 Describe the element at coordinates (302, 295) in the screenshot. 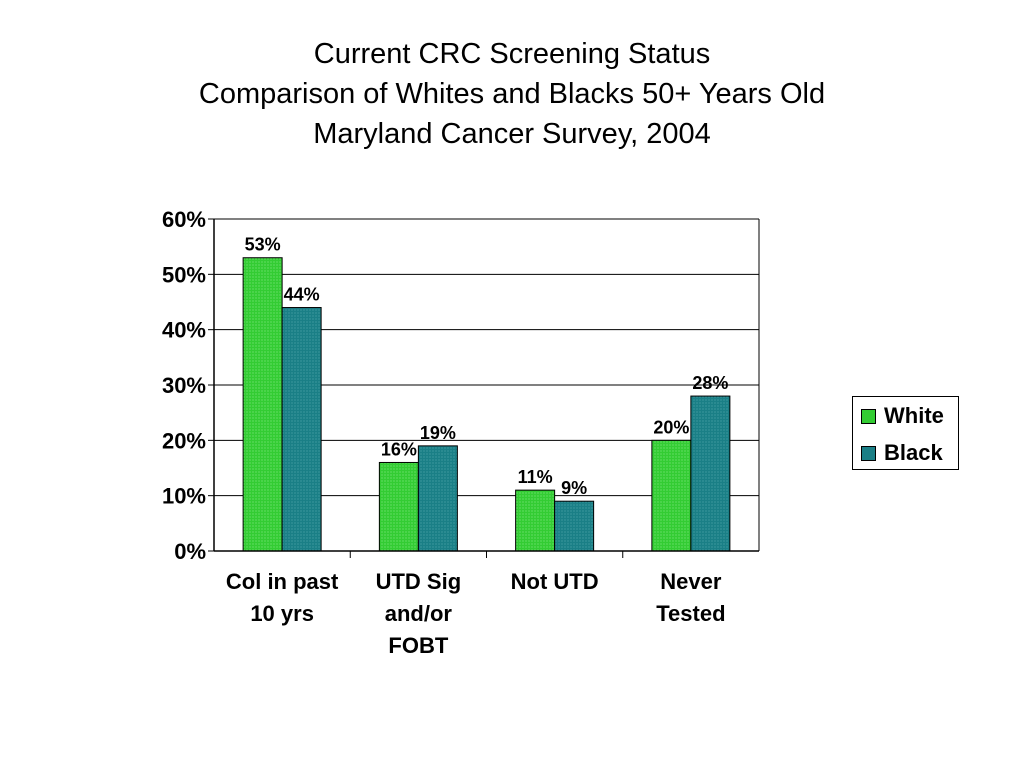

I see `data-label-black: 44%` at that location.